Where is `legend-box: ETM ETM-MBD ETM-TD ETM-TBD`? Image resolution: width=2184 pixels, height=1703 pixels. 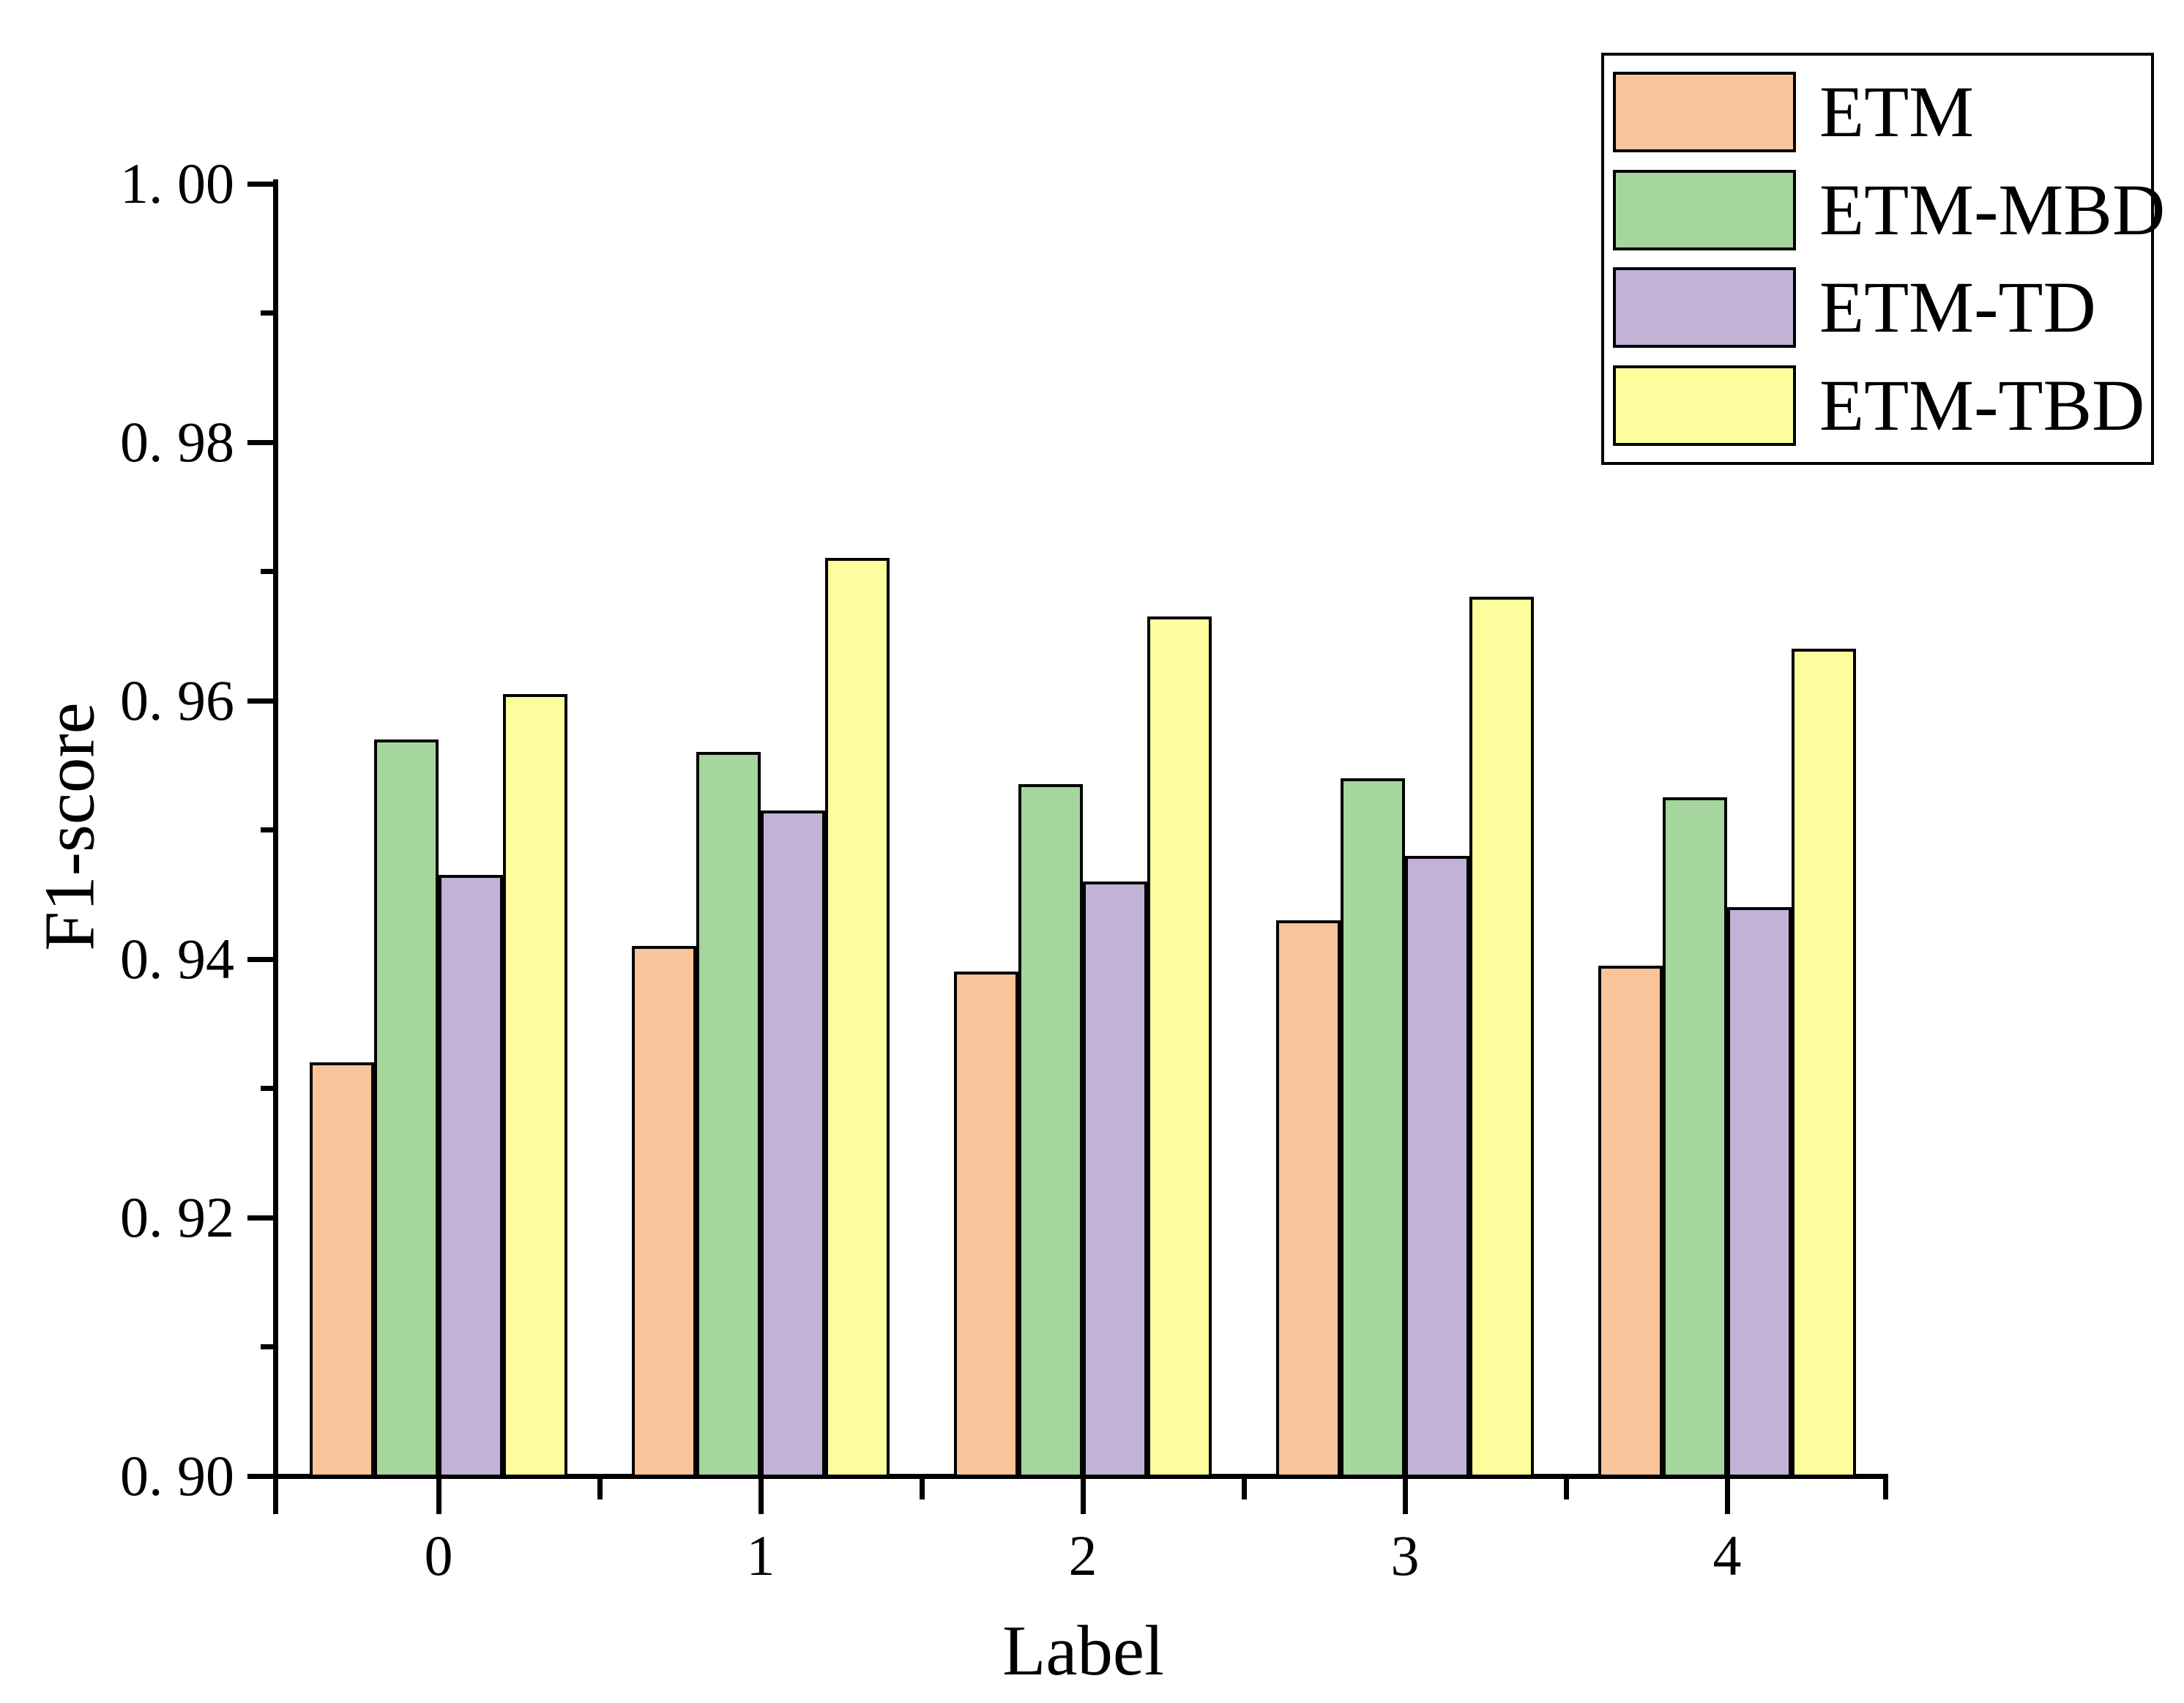
legend-box: ETM ETM-MBD ETM-TD ETM-TBD is located at coordinates (1883, 259).